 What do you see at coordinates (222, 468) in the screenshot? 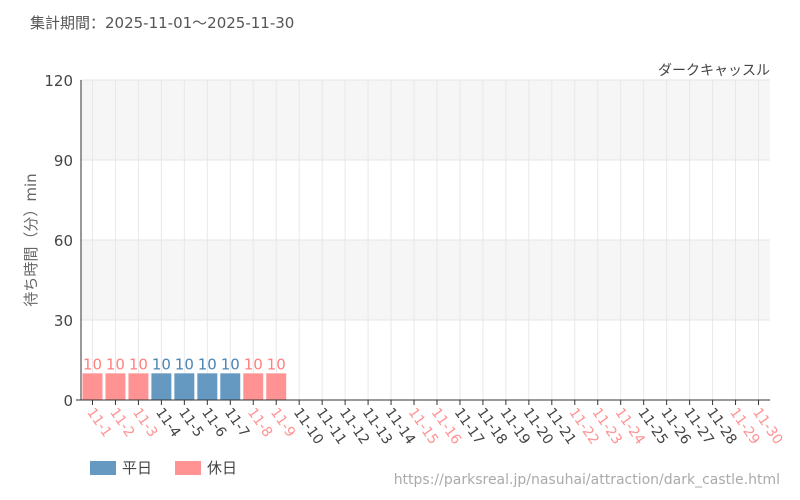
I see `legend-holiday-label: 休日` at bounding box center [222, 468].